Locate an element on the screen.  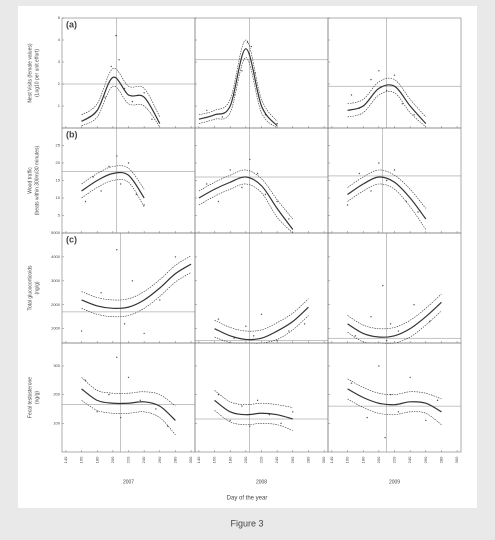
x-tick-label: 160 is located at coordinates (81, 459).